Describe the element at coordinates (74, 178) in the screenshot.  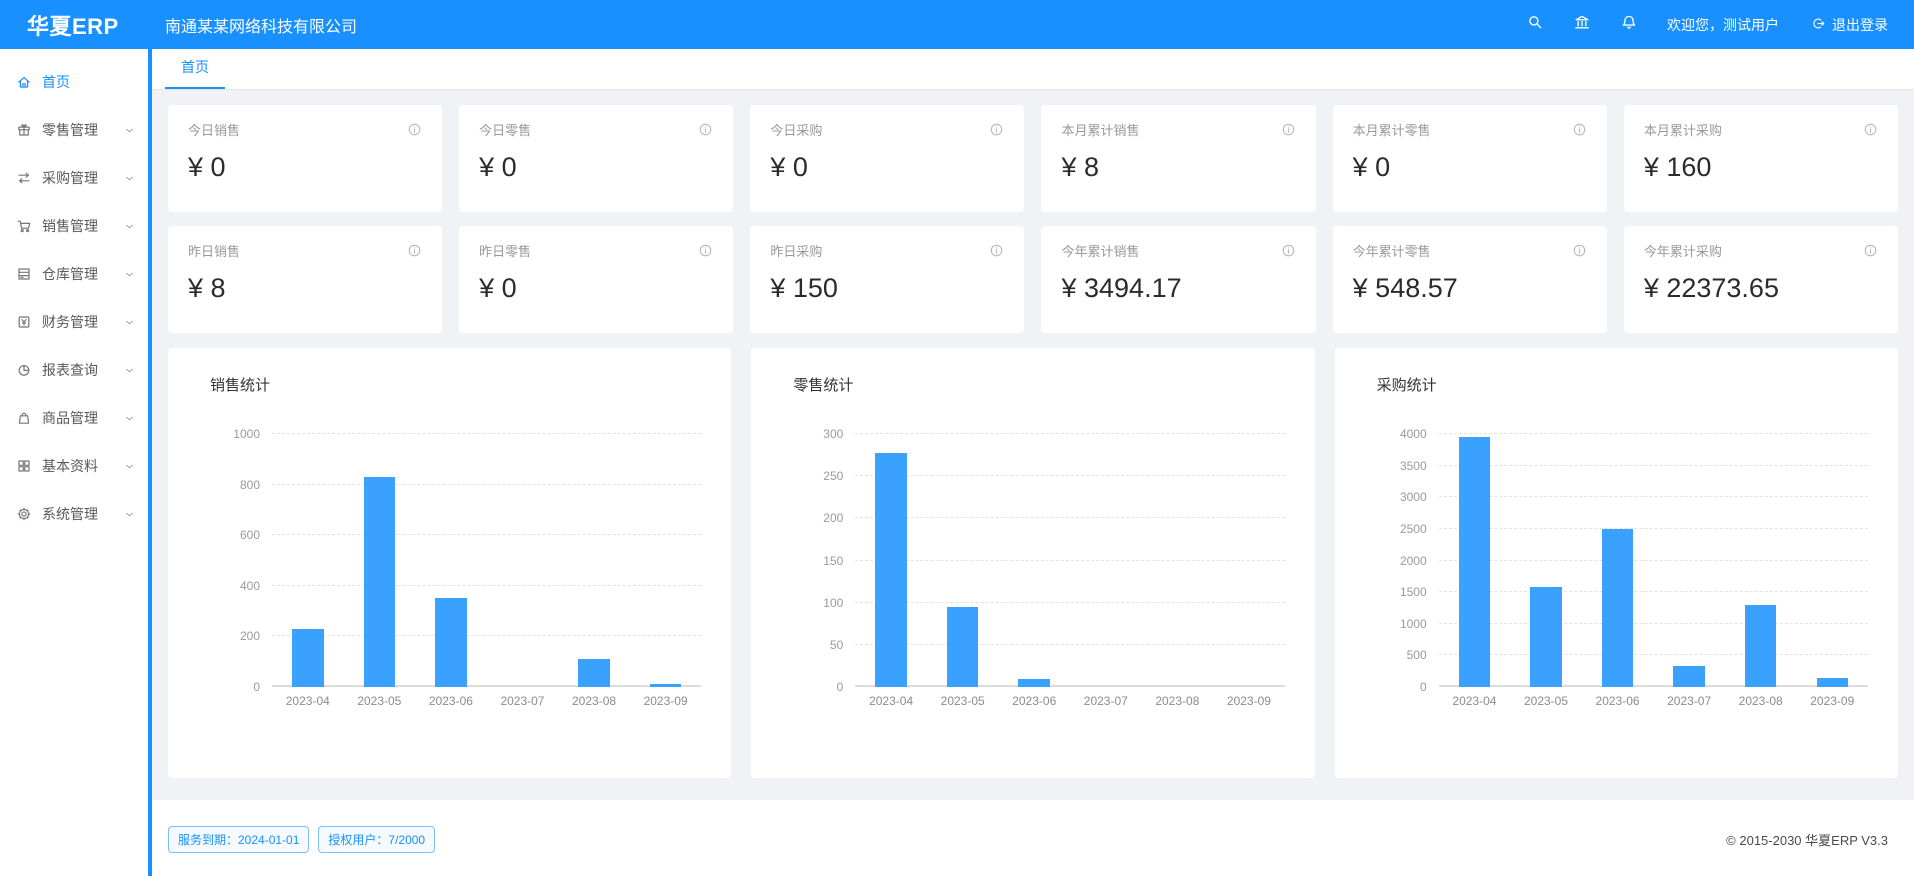
I see `sidebar-item-2: 采购管理` at that location.